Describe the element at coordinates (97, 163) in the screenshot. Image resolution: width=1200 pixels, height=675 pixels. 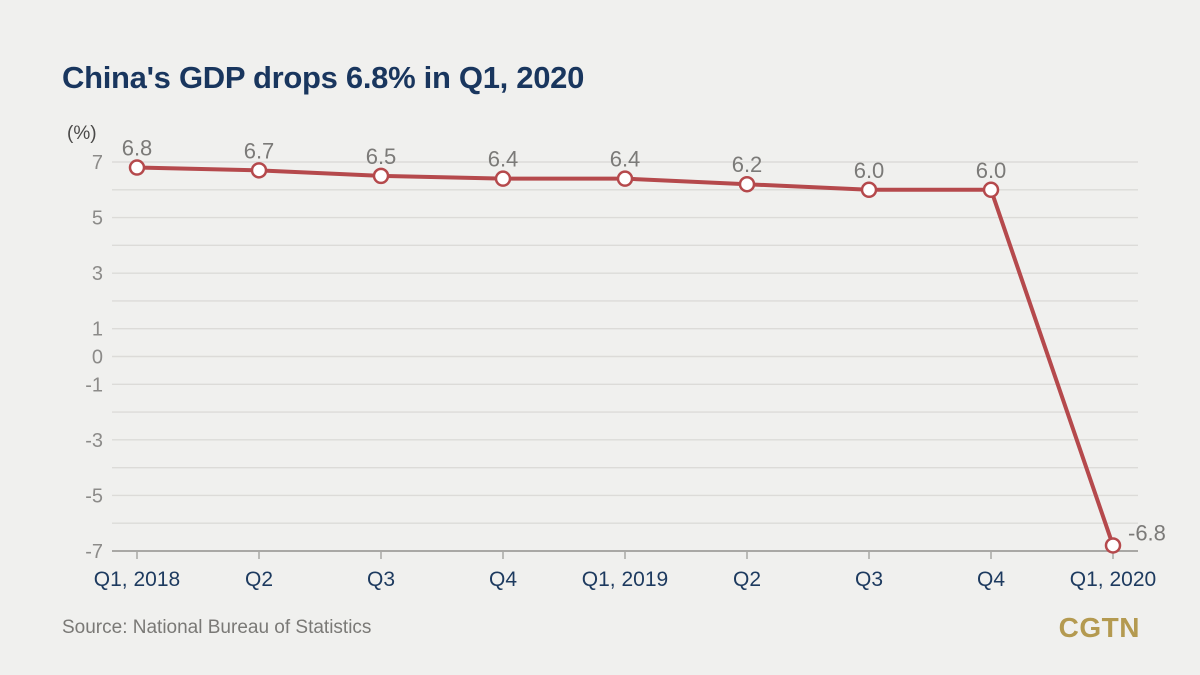
I see `y-tick-label: 7` at that location.